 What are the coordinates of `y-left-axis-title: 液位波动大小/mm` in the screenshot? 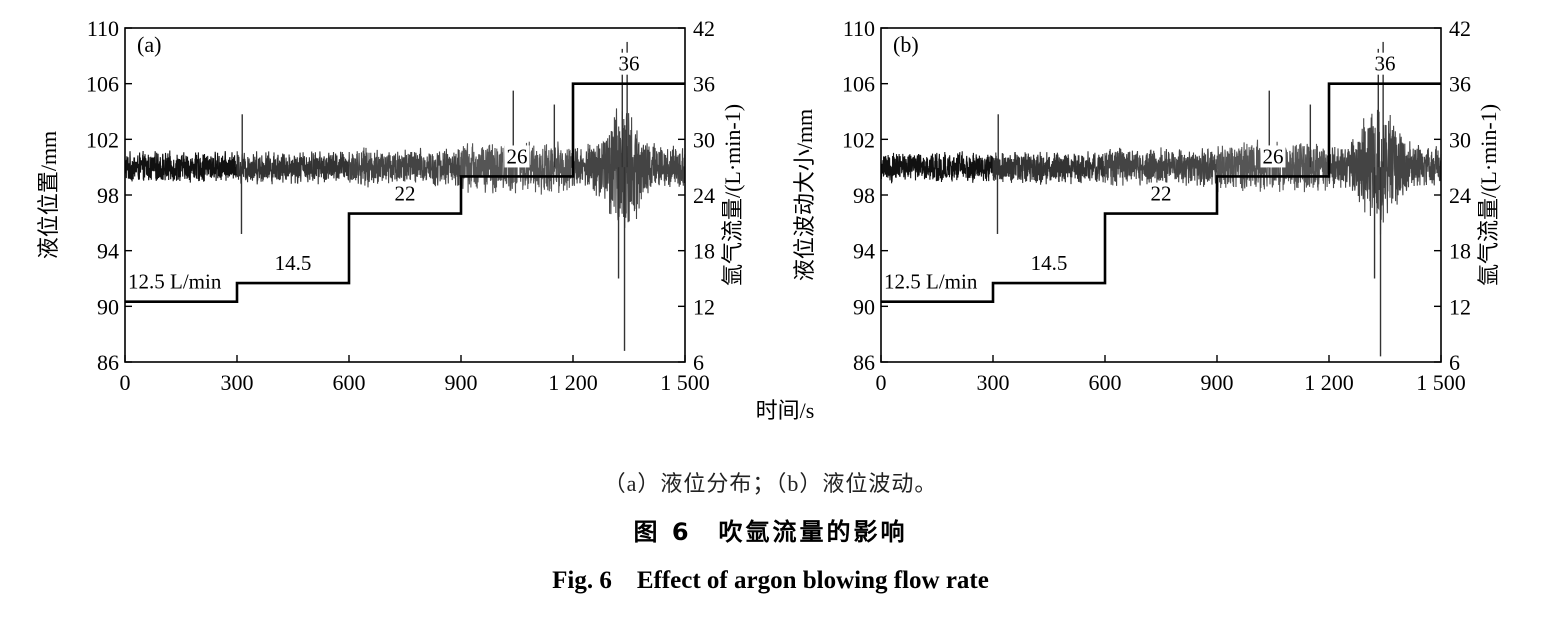 It's located at (804, 195).